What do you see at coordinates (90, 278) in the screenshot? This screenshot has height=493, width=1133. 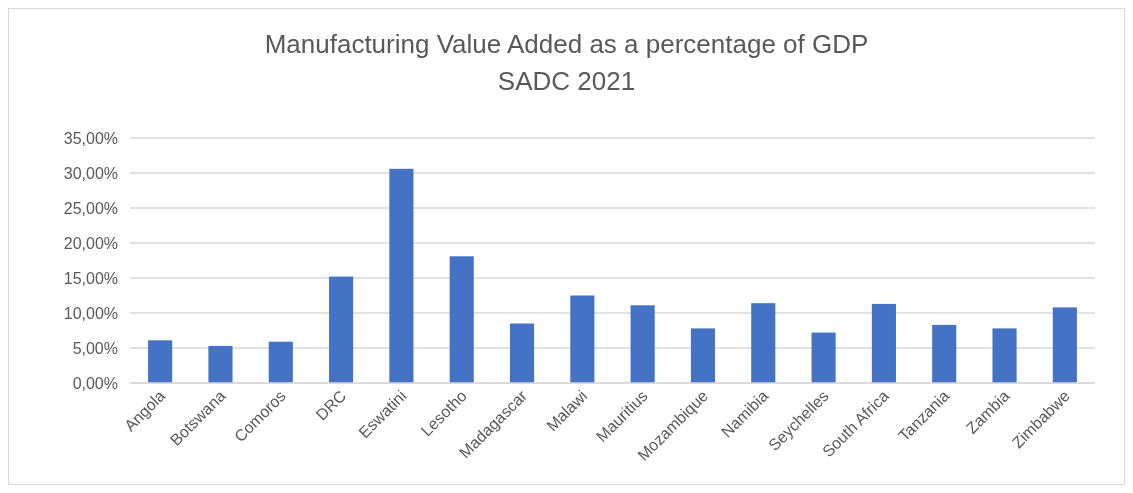 I see `y-tick-label: 15,00%` at bounding box center [90, 278].